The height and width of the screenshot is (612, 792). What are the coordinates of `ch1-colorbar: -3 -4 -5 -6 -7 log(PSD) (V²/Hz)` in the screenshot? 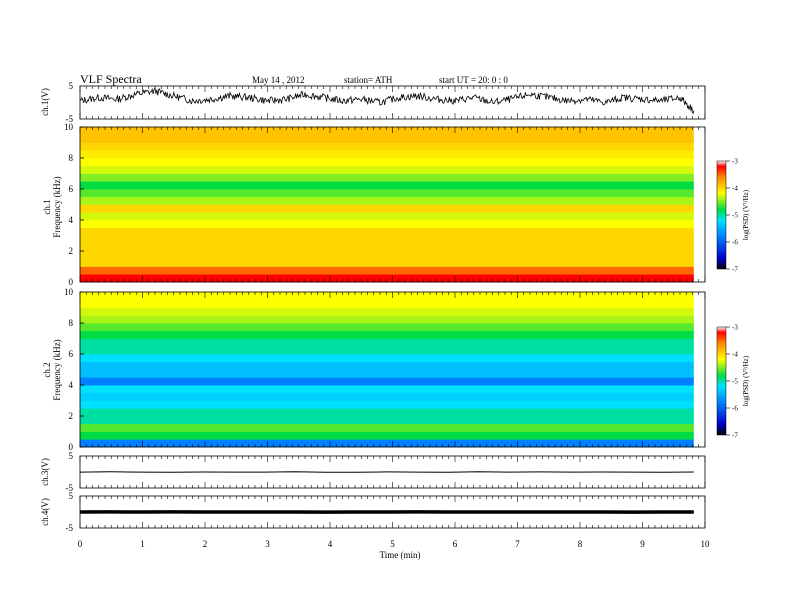 It's located at (733, 216).